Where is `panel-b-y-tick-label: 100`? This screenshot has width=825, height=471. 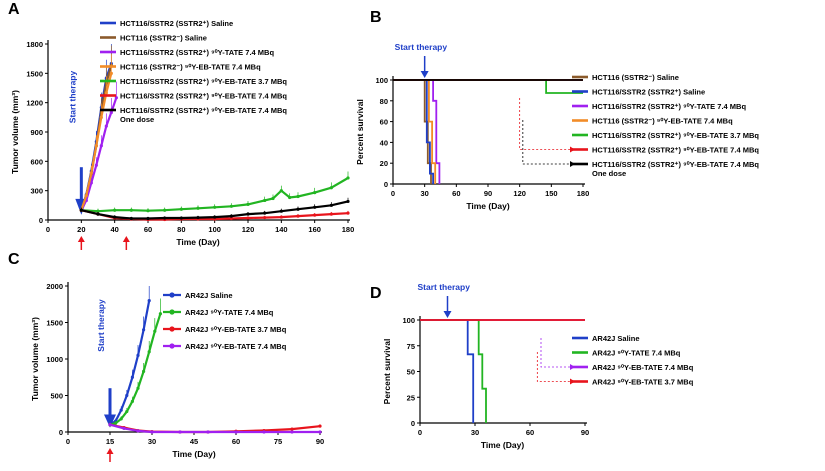
panel-b-y-tick-label: 100 is located at coordinates (381, 80).